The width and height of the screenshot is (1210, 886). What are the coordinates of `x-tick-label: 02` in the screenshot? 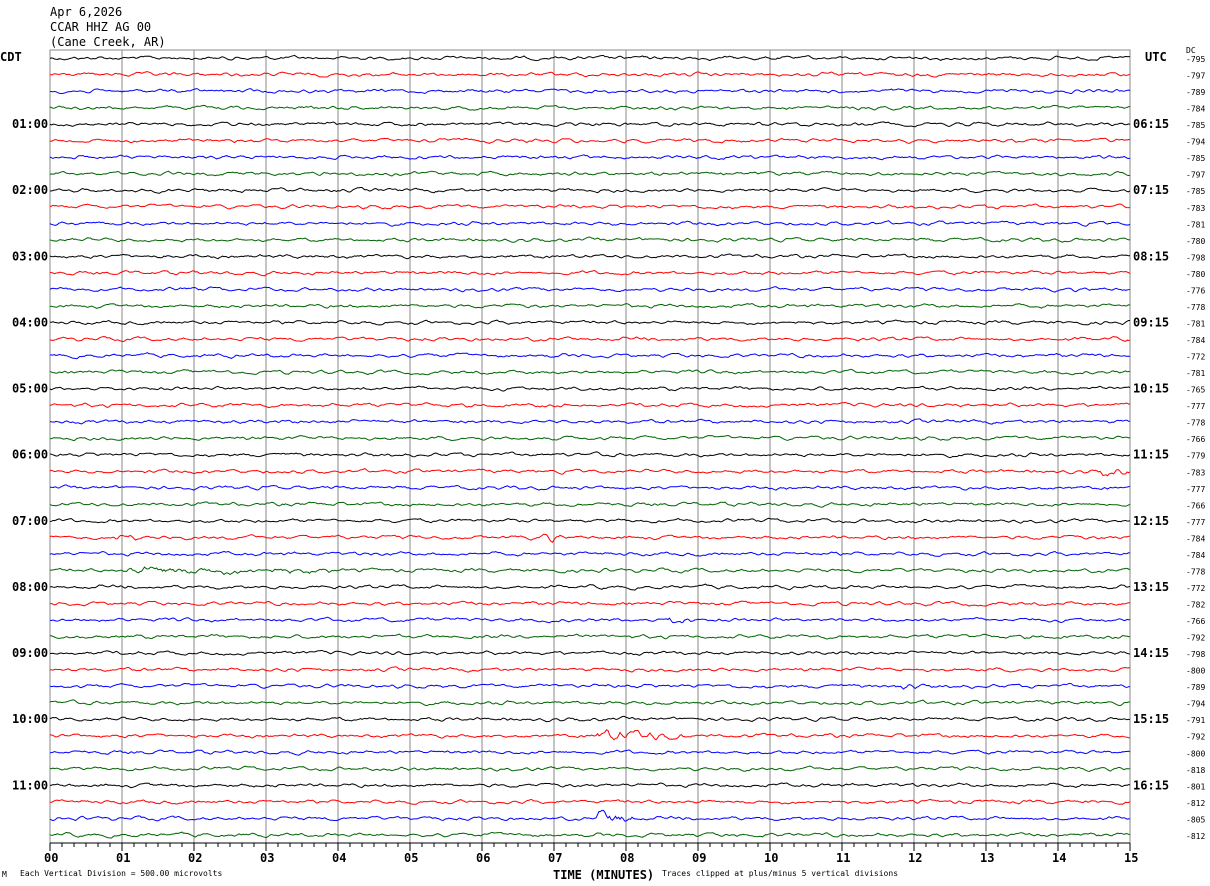 It's located at (195, 858).